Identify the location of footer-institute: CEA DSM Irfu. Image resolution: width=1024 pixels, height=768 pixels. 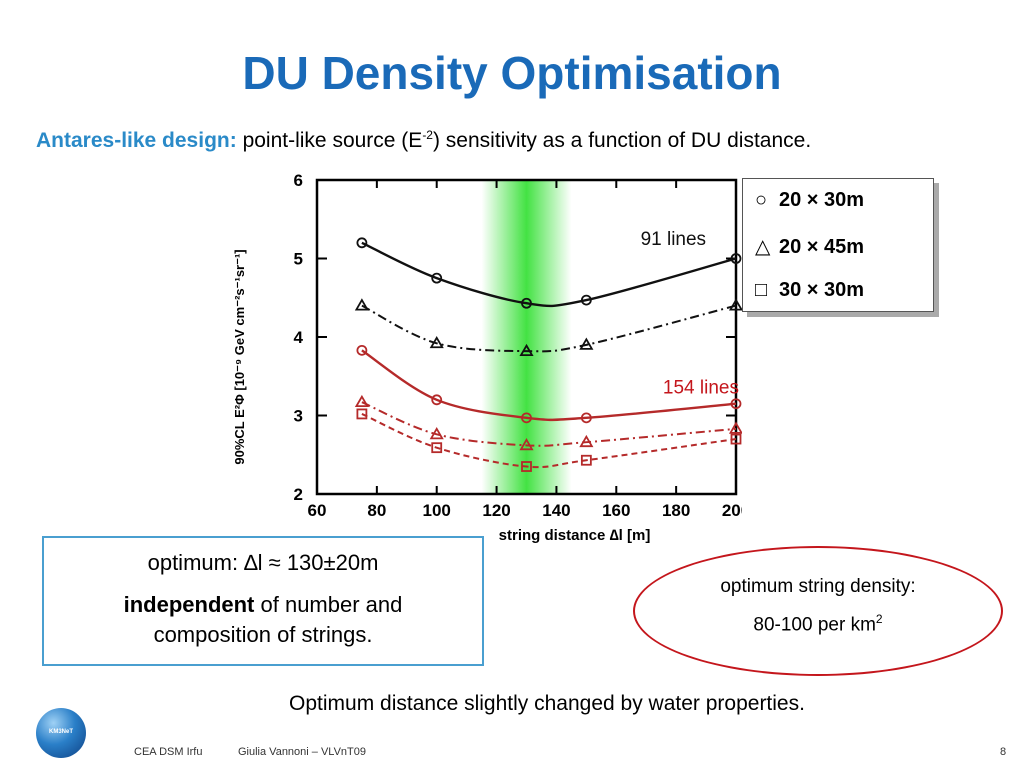
(168, 752).